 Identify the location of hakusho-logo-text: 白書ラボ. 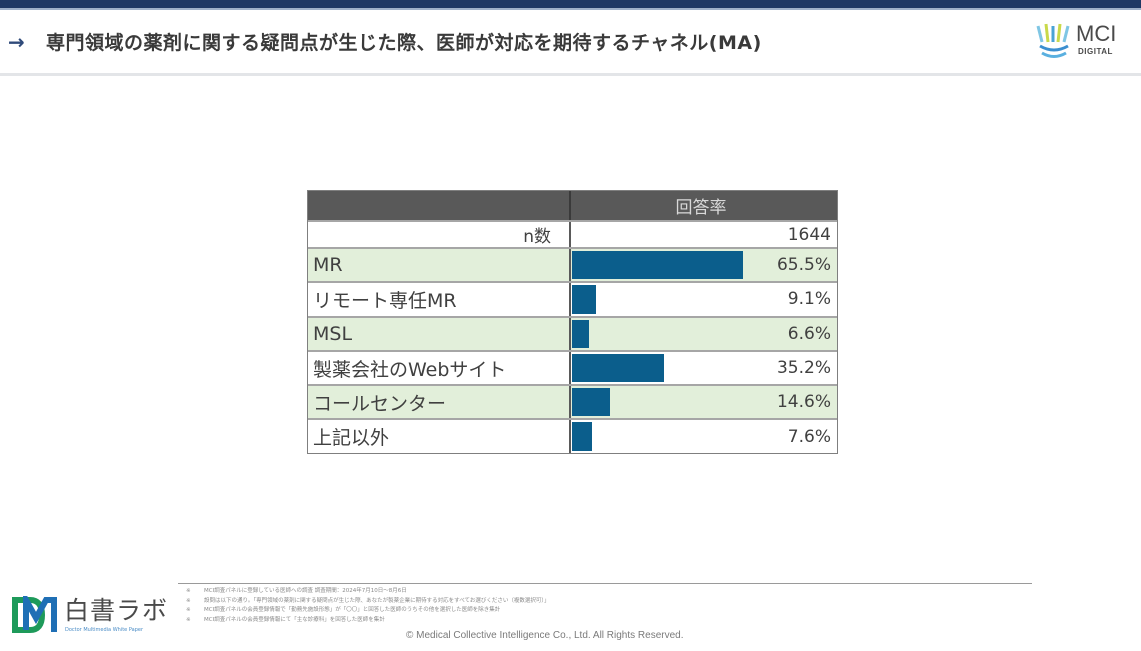
(116, 610).